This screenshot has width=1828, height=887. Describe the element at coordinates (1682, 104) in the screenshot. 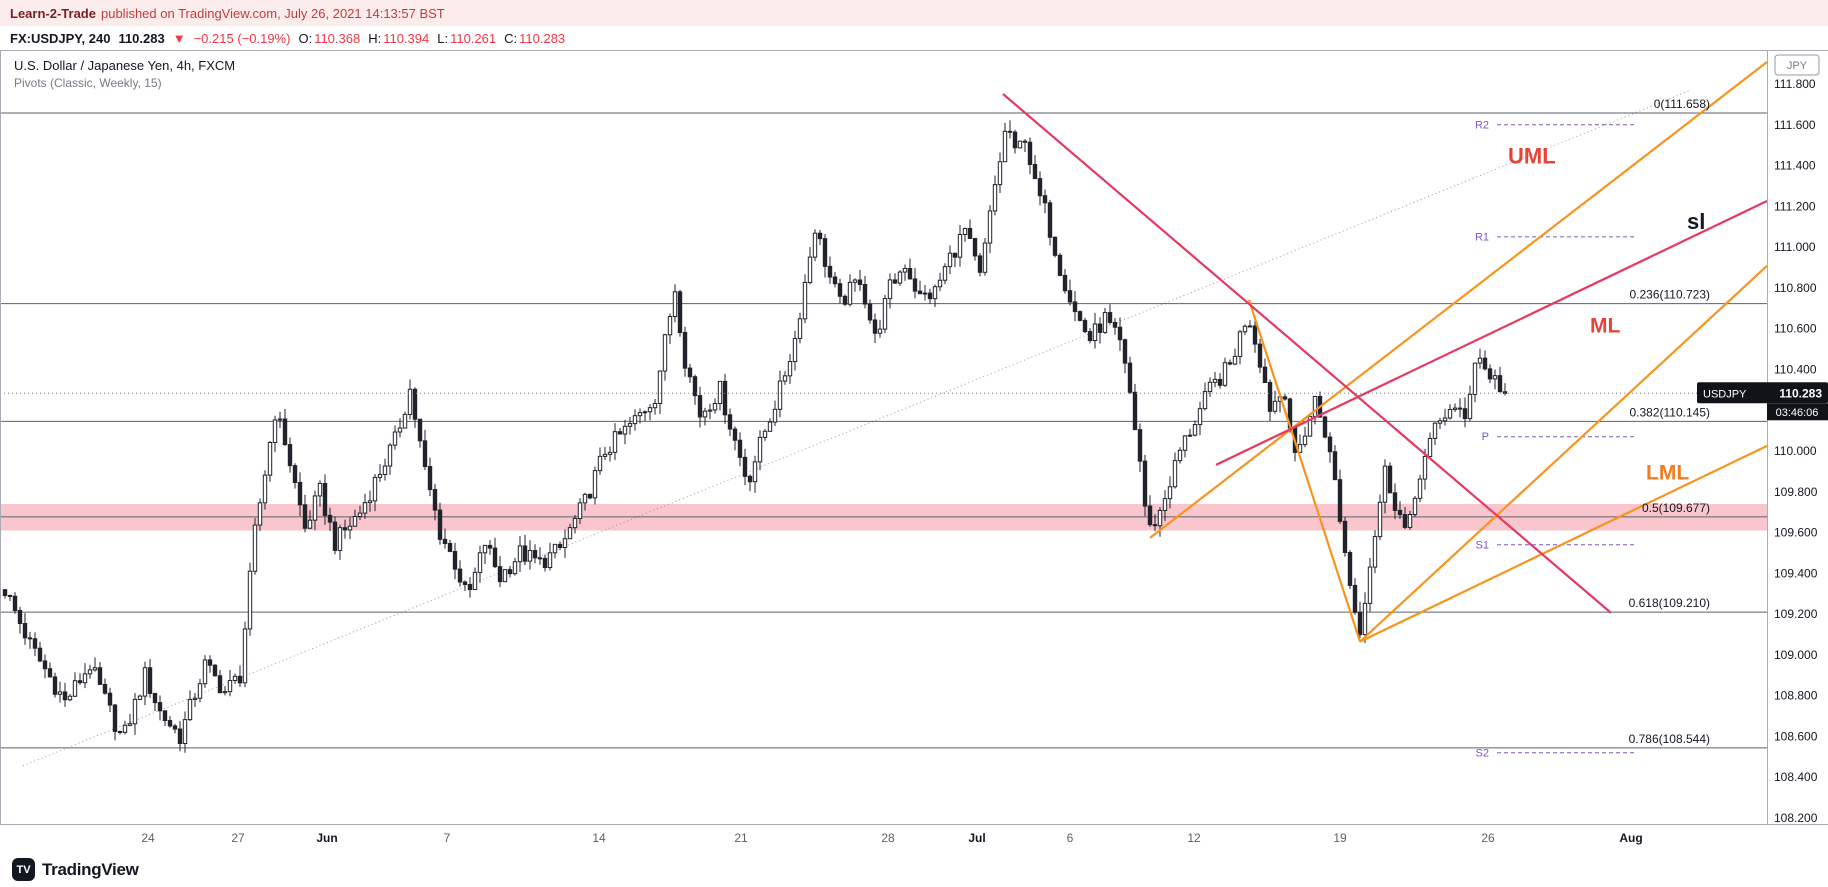

I see `fib-label: 0(111.658)` at that location.